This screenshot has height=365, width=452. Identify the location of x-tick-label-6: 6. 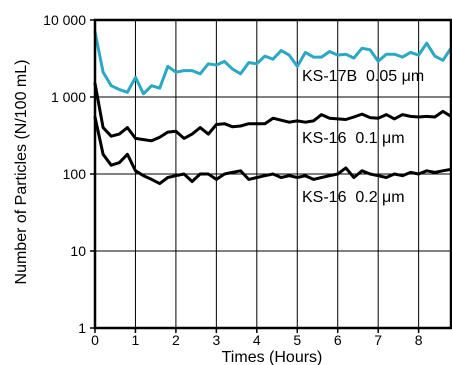
(338, 340).